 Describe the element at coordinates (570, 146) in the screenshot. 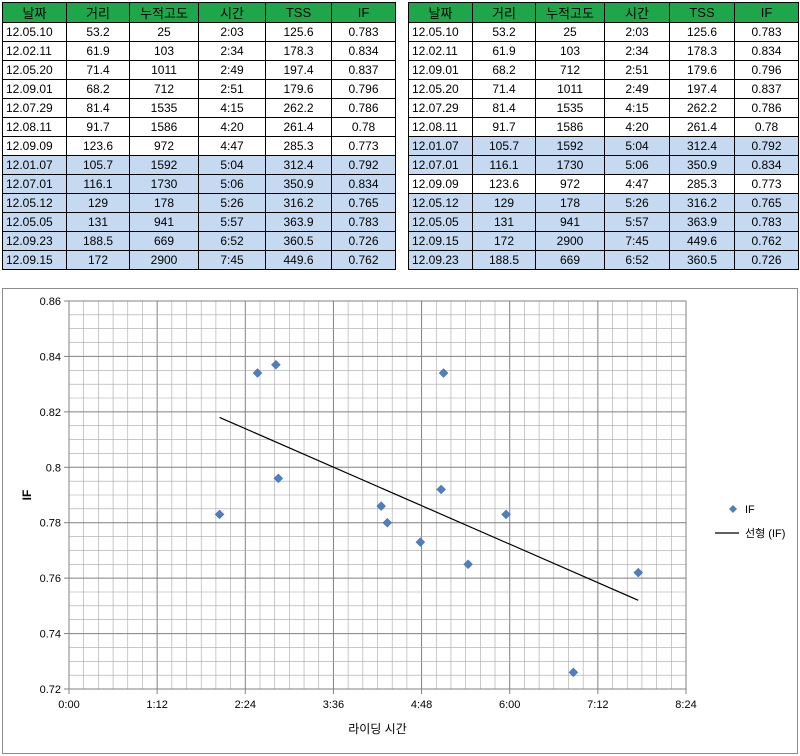

I see `table-cell: 1592` at that location.